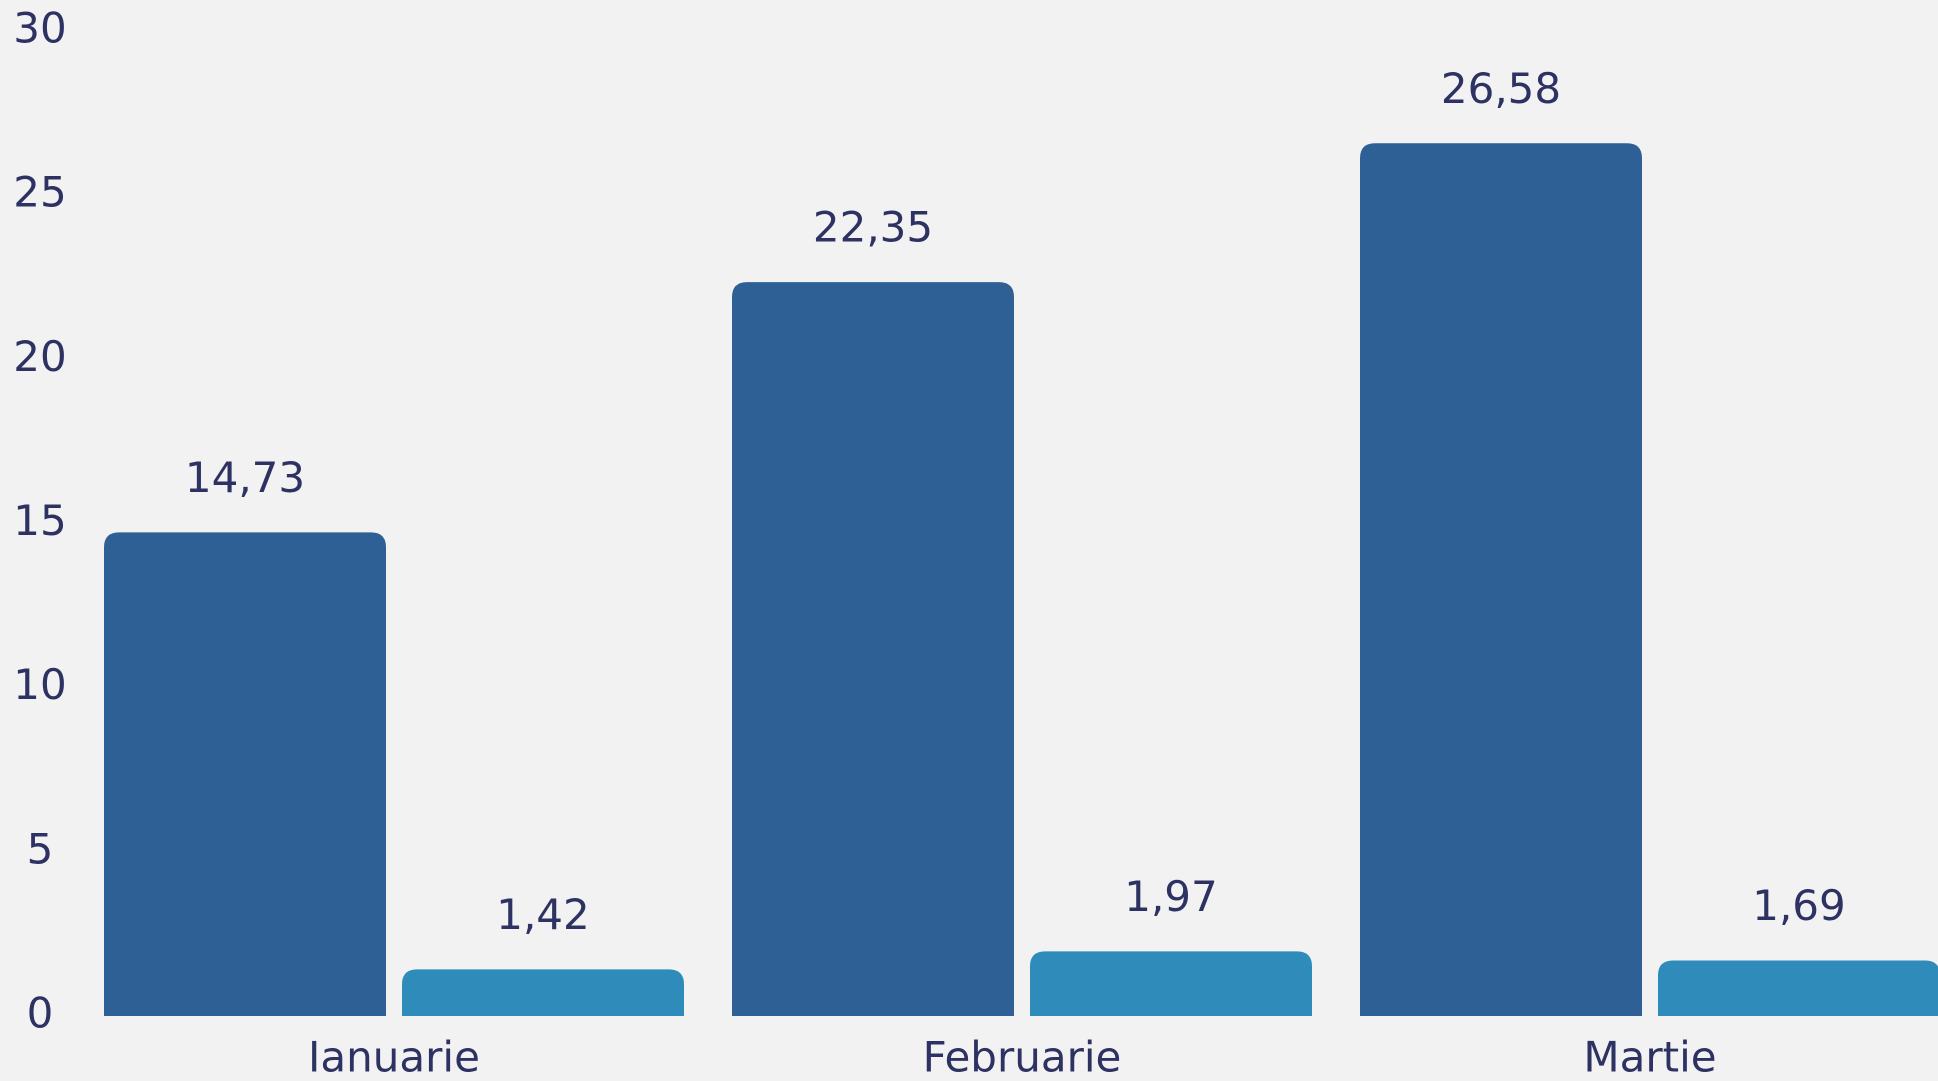 The image size is (1938, 1081). Describe the element at coordinates (39, 192) in the screenshot. I see `y-tick-label: 25` at that location.